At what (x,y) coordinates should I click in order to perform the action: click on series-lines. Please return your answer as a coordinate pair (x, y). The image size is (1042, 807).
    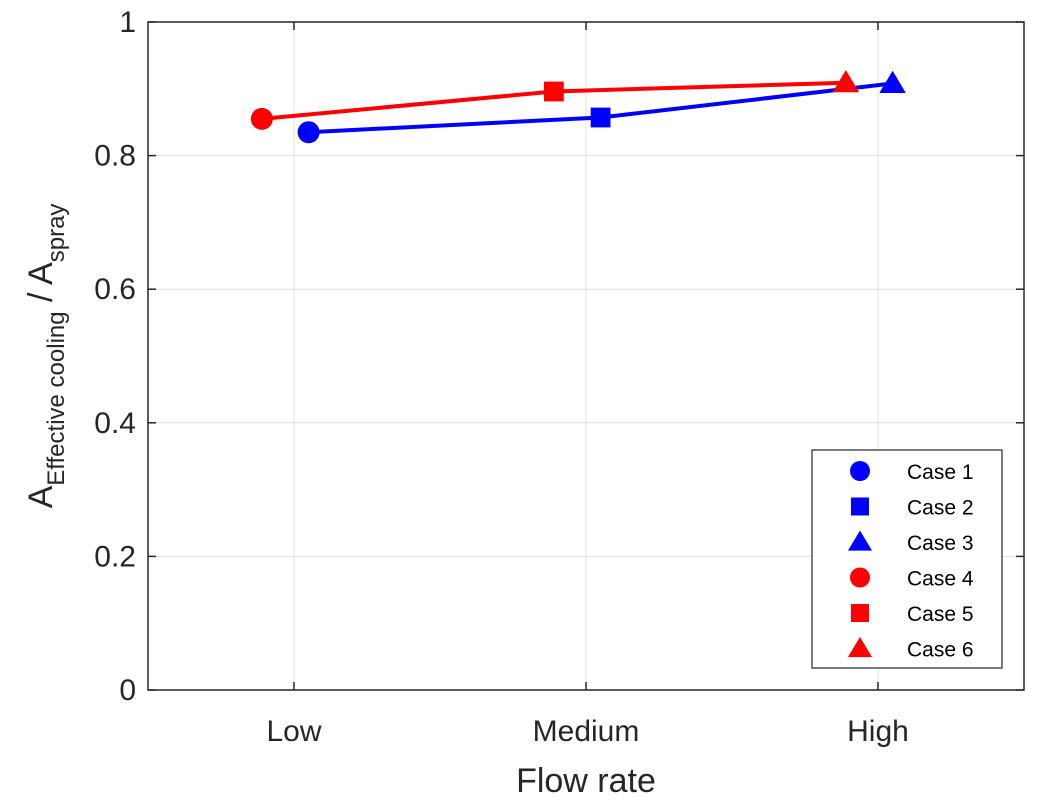
    Looking at the image, I should click on (577, 107).